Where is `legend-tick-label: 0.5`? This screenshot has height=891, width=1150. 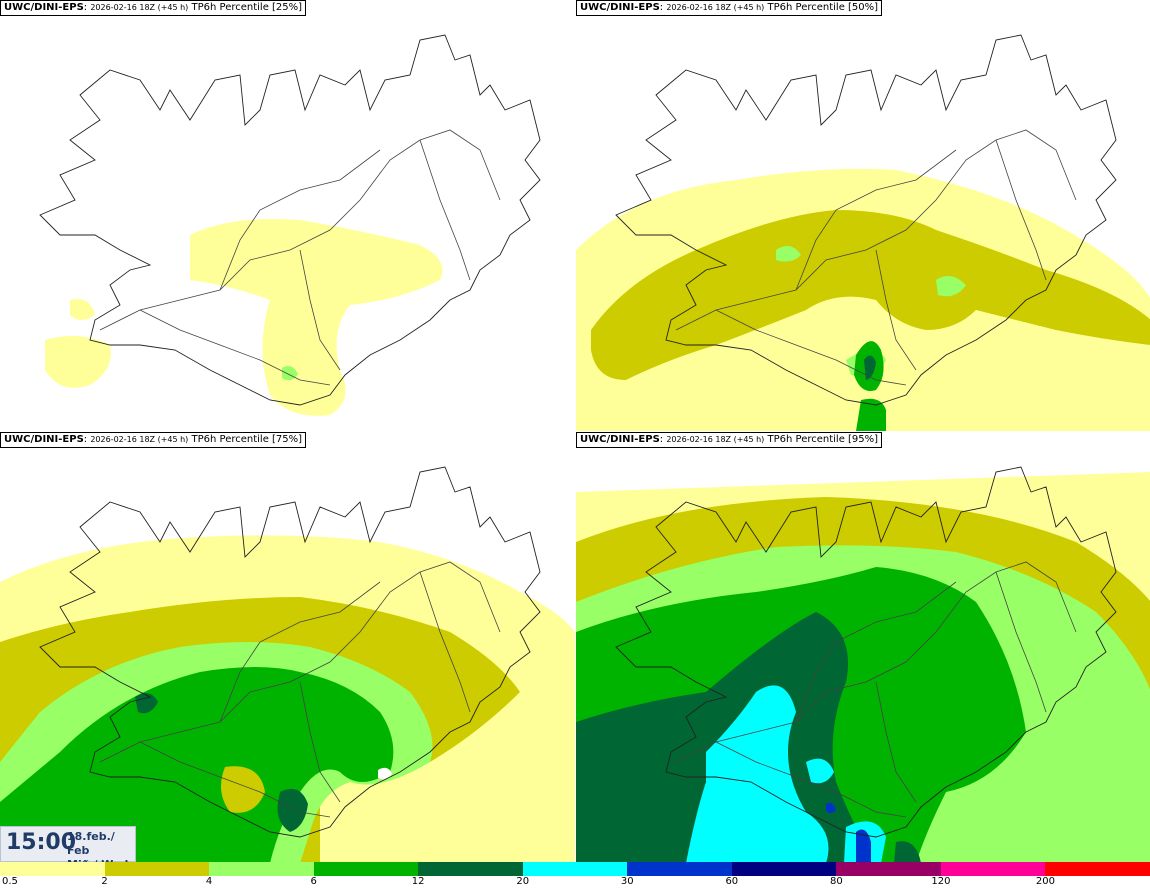
legend-tick-label: 0.5 is located at coordinates (10, 881).